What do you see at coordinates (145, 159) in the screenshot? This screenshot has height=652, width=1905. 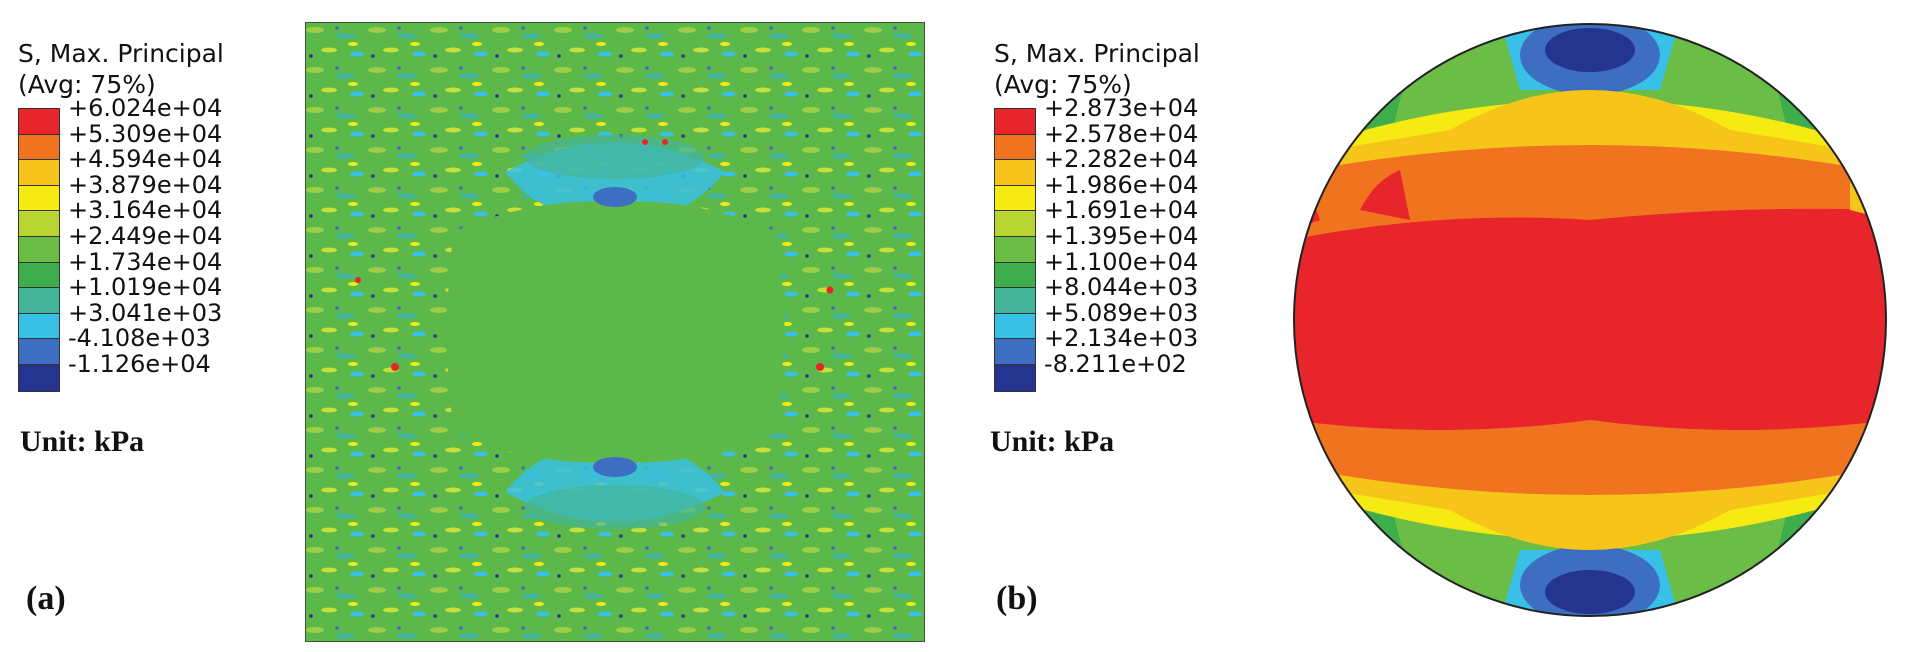 I see `level-label: +4.594e+04` at bounding box center [145, 159].